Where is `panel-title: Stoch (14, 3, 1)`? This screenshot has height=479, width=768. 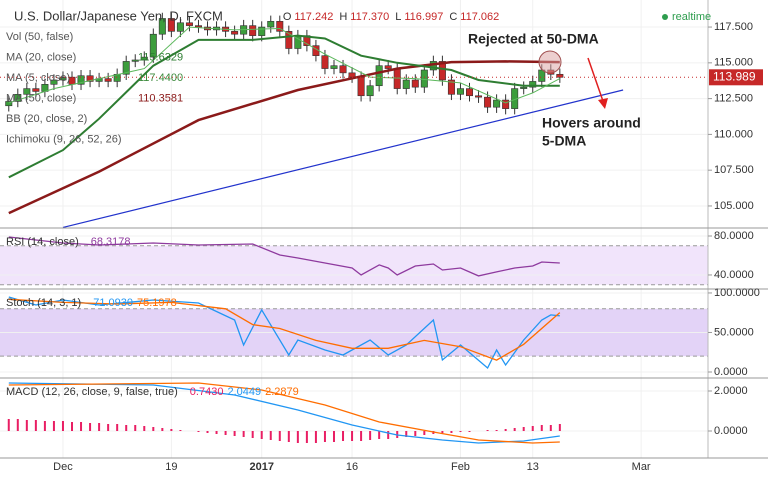
panel-title: Stoch (14, 3, 1) is located at coordinates (43, 303).